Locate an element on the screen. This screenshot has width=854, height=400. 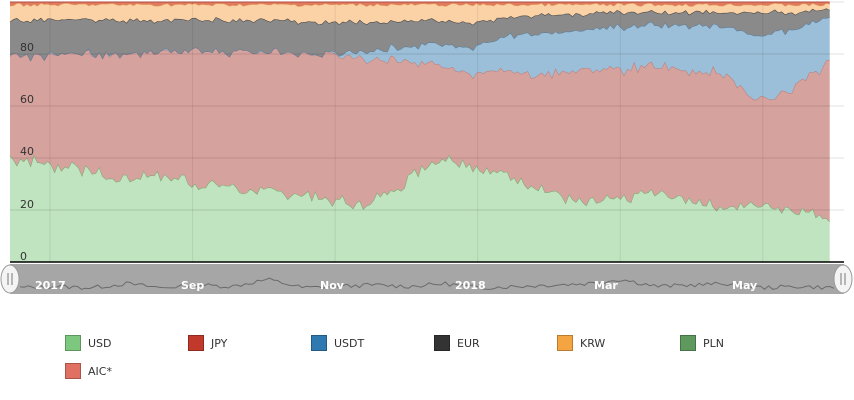
x-tick-label: 2018 is located at coordinates (470, 285).